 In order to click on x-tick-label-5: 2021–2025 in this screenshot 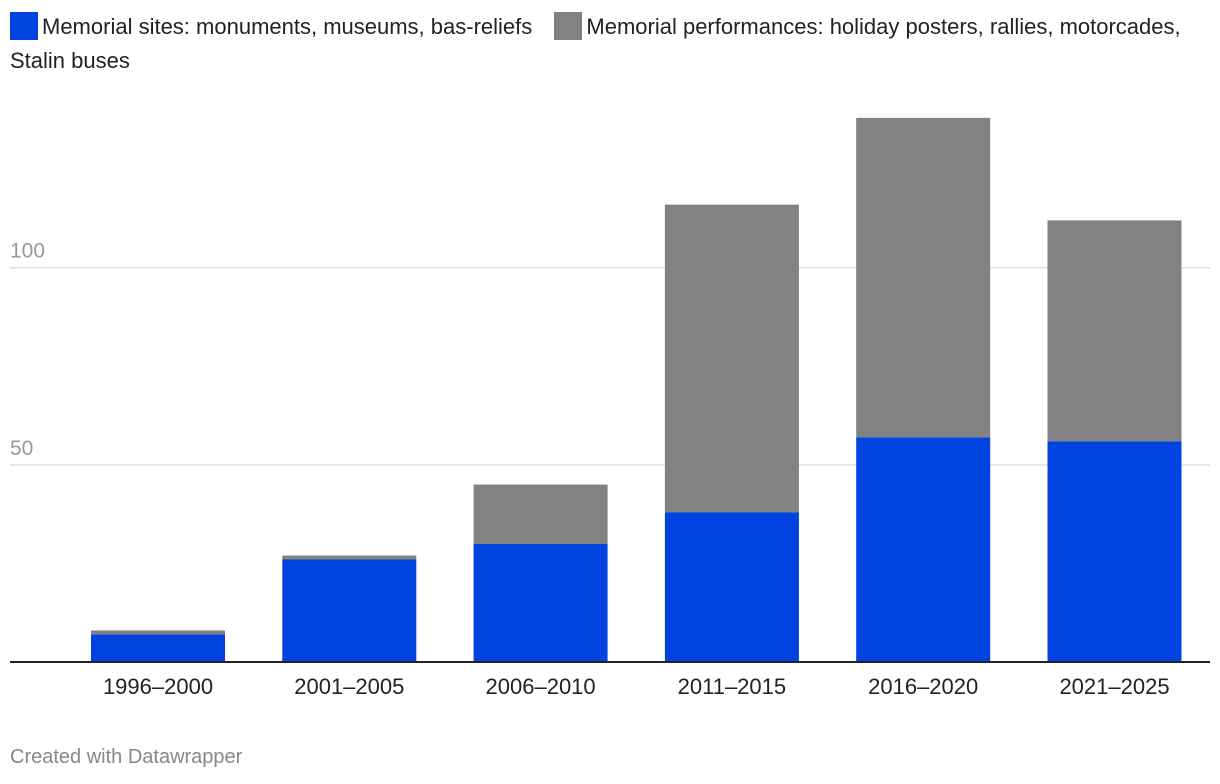, I will do `click(1114, 686)`.